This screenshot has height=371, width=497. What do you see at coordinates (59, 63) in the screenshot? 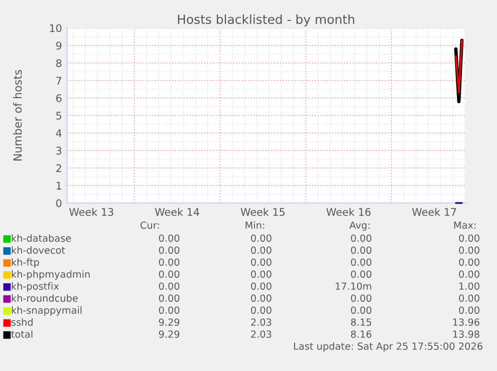
I see `y-tick-label: 8` at bounding box center [59, 63].